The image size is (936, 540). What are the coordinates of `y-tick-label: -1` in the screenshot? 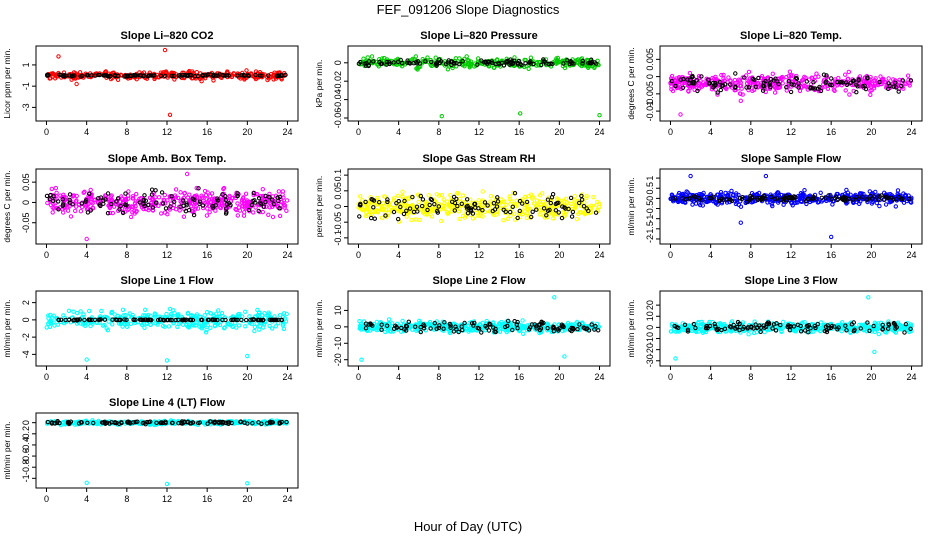 It's located at (26, 86).